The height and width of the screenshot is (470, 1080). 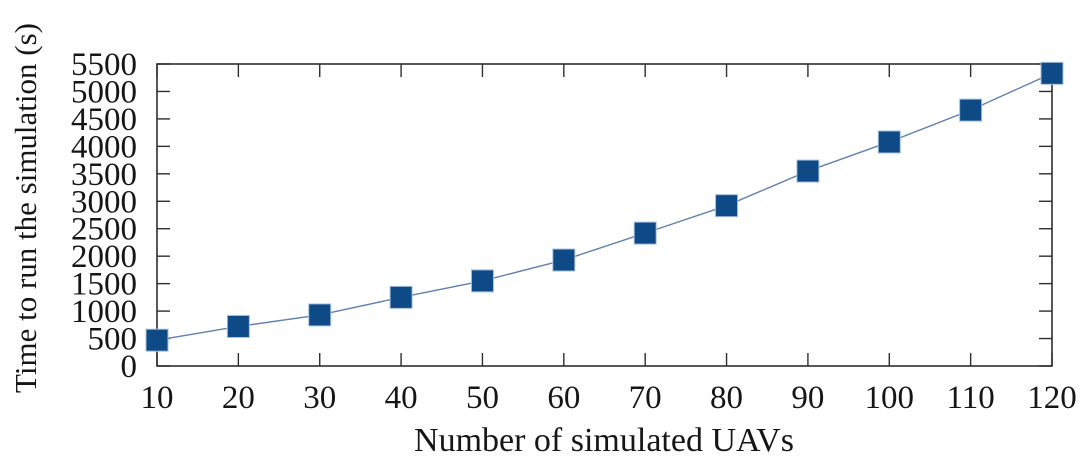 I want to click on x-tick-labels: 10 20 30 40 50 60 70 80 90 100 110 120, so click(x=609, y=398).